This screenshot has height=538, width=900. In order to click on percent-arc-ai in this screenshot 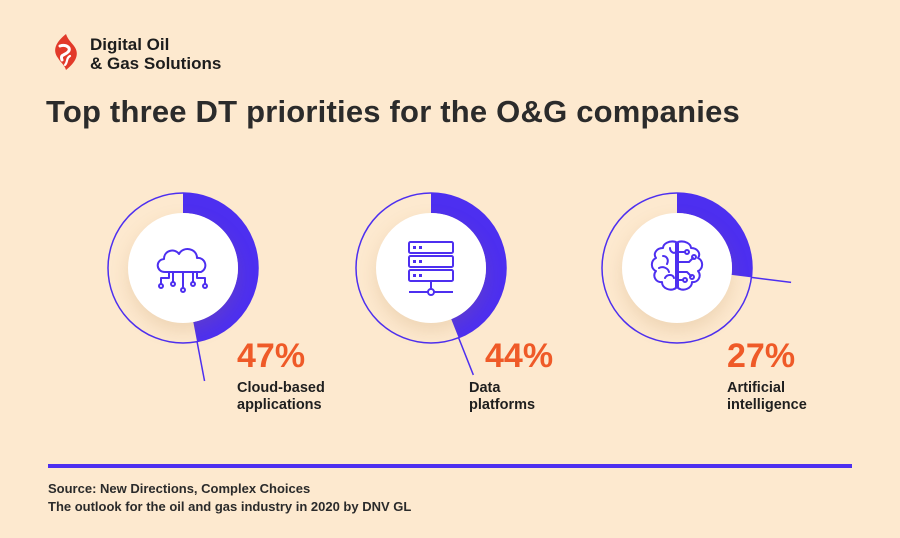, I will do `click(714, 235)`.